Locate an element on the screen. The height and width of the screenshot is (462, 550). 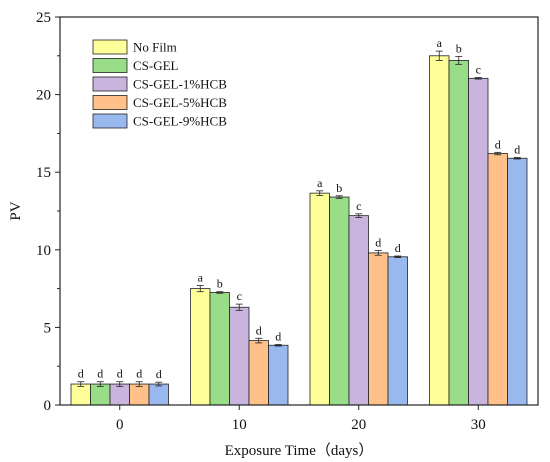
legend-label: CS-GEL-5%HCB is located at coordinates (180, 102).